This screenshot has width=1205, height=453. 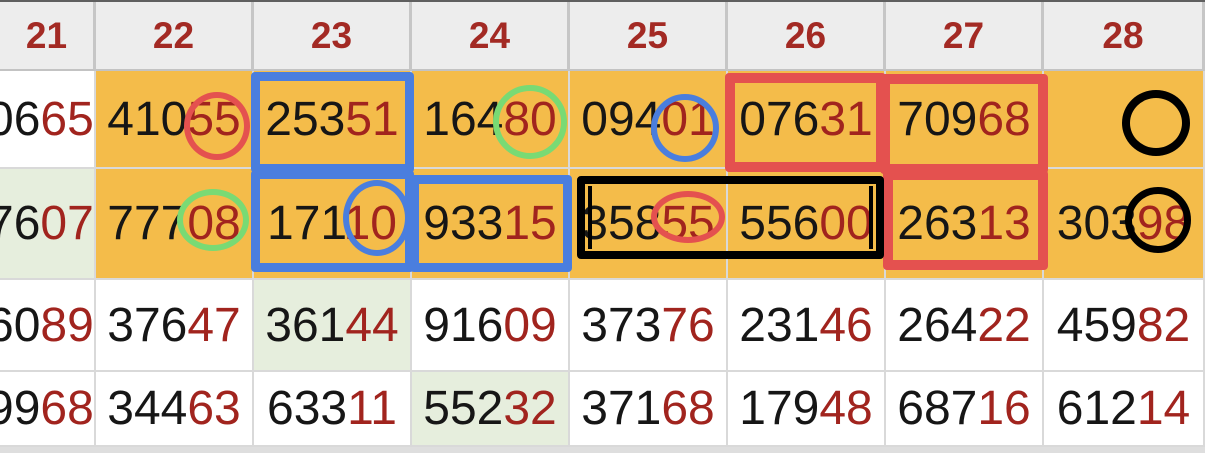 What do you see at coordinates (48, 35) in the screenshot?
I see `header-col-21: 21` at bounding box center [48, 35].